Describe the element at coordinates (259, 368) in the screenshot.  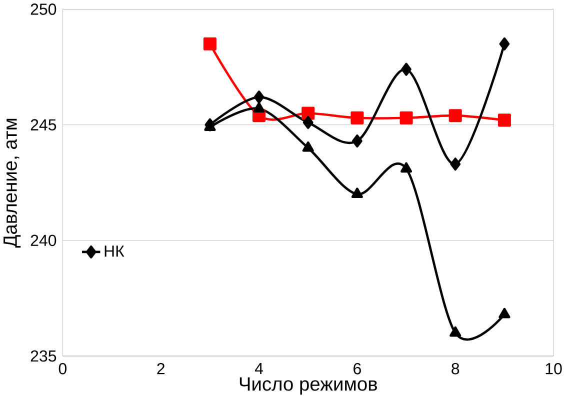
I see `x-tick-label: 4` at that location.